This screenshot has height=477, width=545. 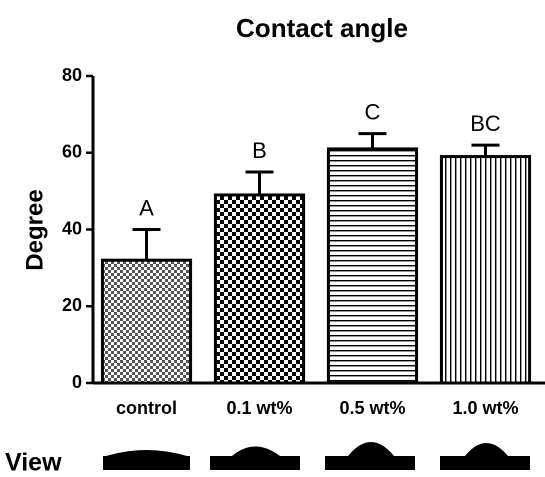 I want to click on x-tick-label: 1.0 wt%, so click(x=485, y=408).